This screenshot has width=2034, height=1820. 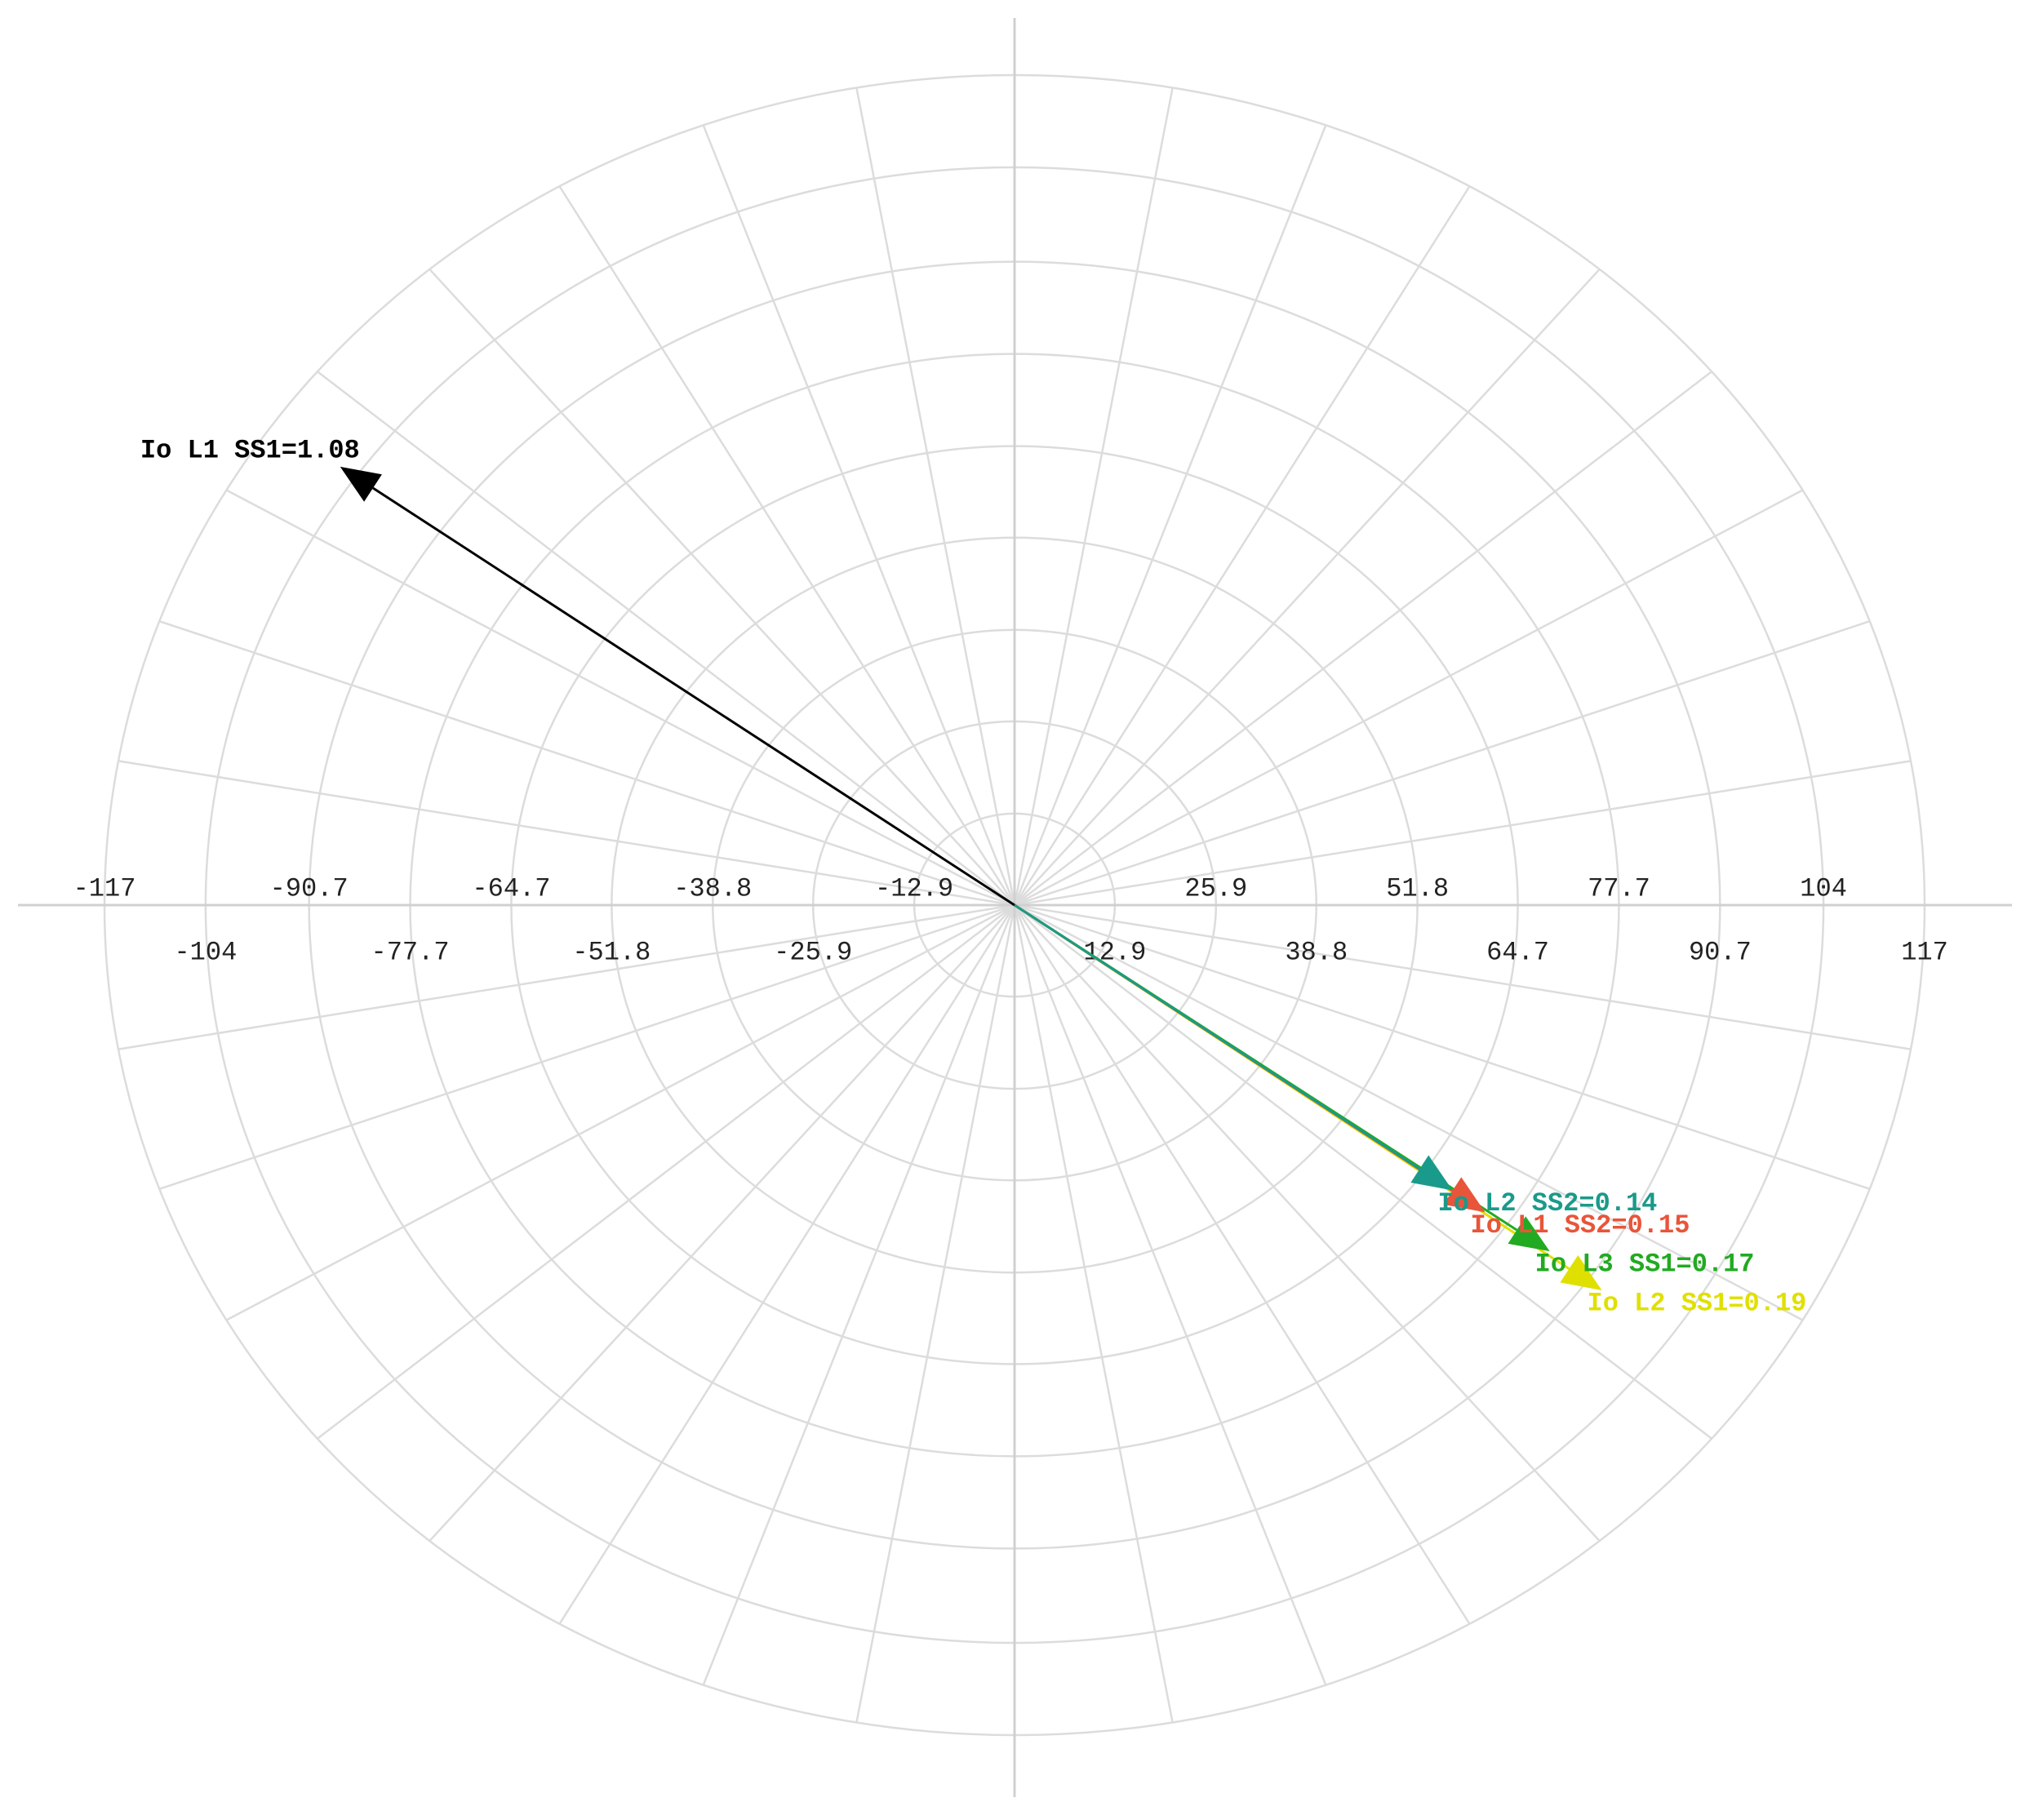 What do you see at coordinates (611, 952) in the screenshot?
I see `x-tick-label: -51.8` at bounding box center [611, 952].